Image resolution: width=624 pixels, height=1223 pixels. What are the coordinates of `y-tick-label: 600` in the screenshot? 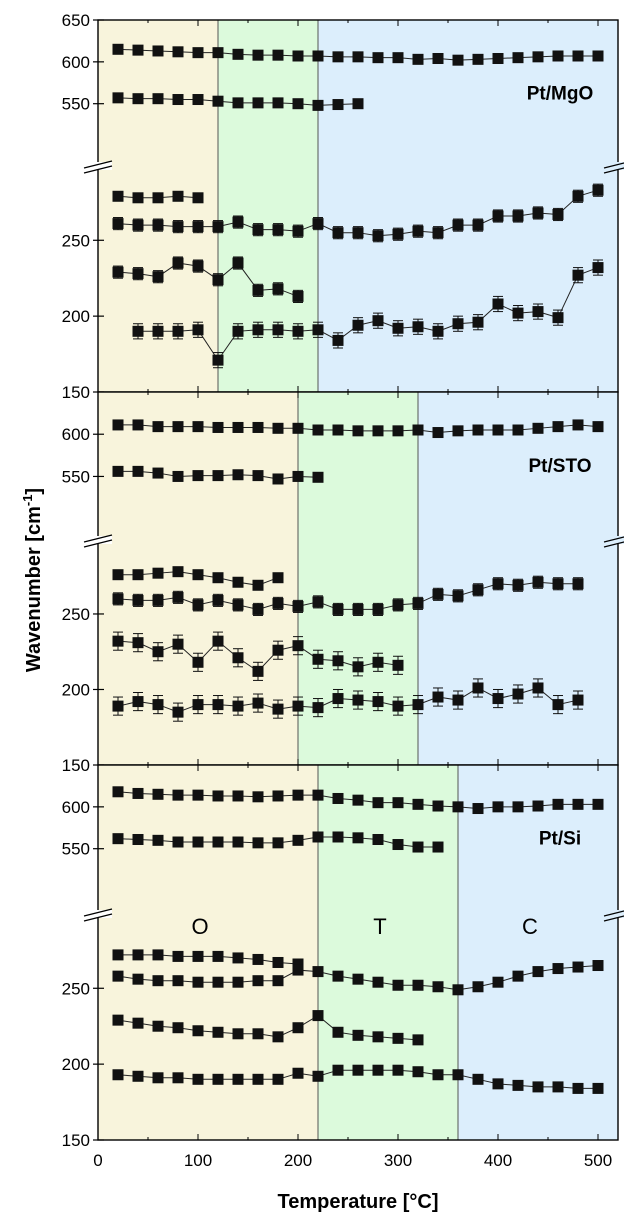 It's located at (76, 62).